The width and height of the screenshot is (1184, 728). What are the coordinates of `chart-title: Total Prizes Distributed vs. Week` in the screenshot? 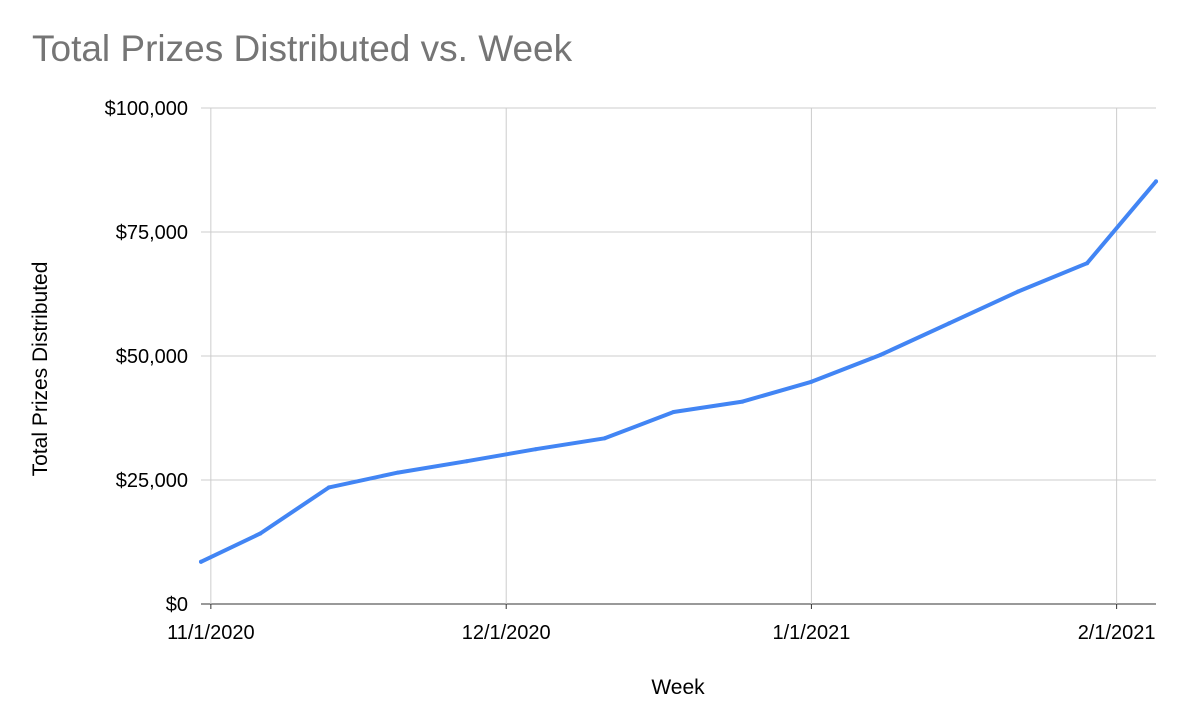 It's located at (302, 48).